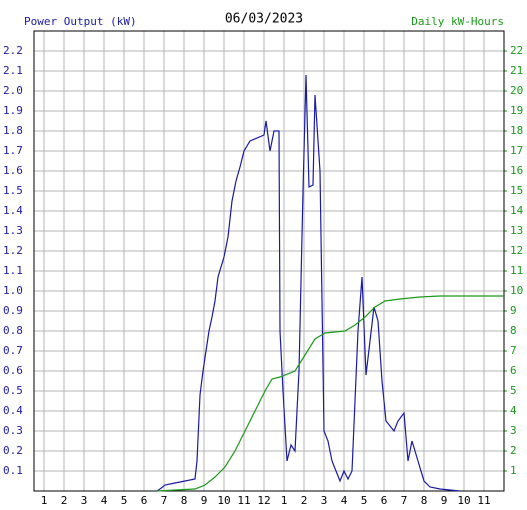 The image size is (527, 510). Describe the element at coordinates (13, 70) in the screenshot. I see `y-tick-label: 2.1` at that location.